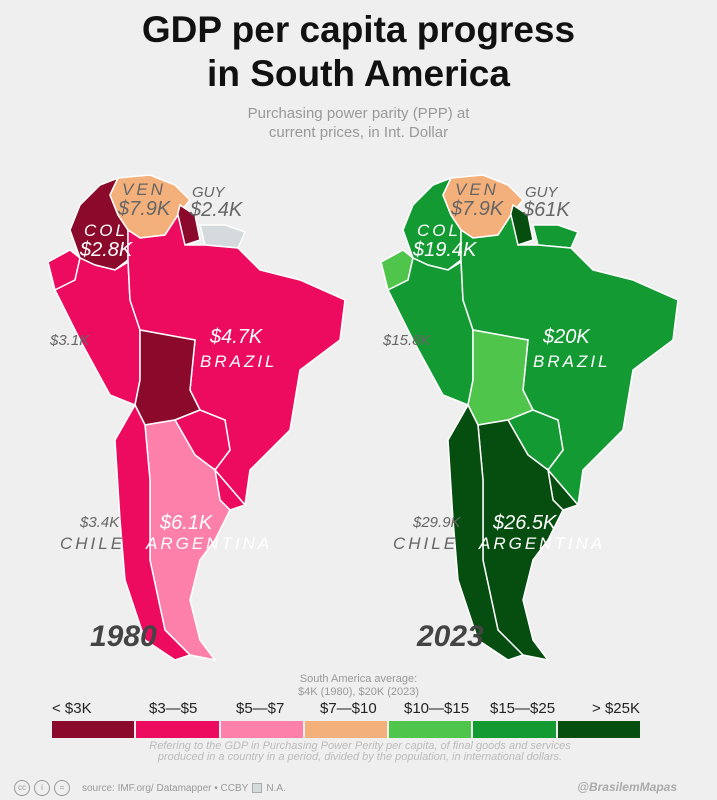  I want to click on cc-icon: cc, so click(22, 788).